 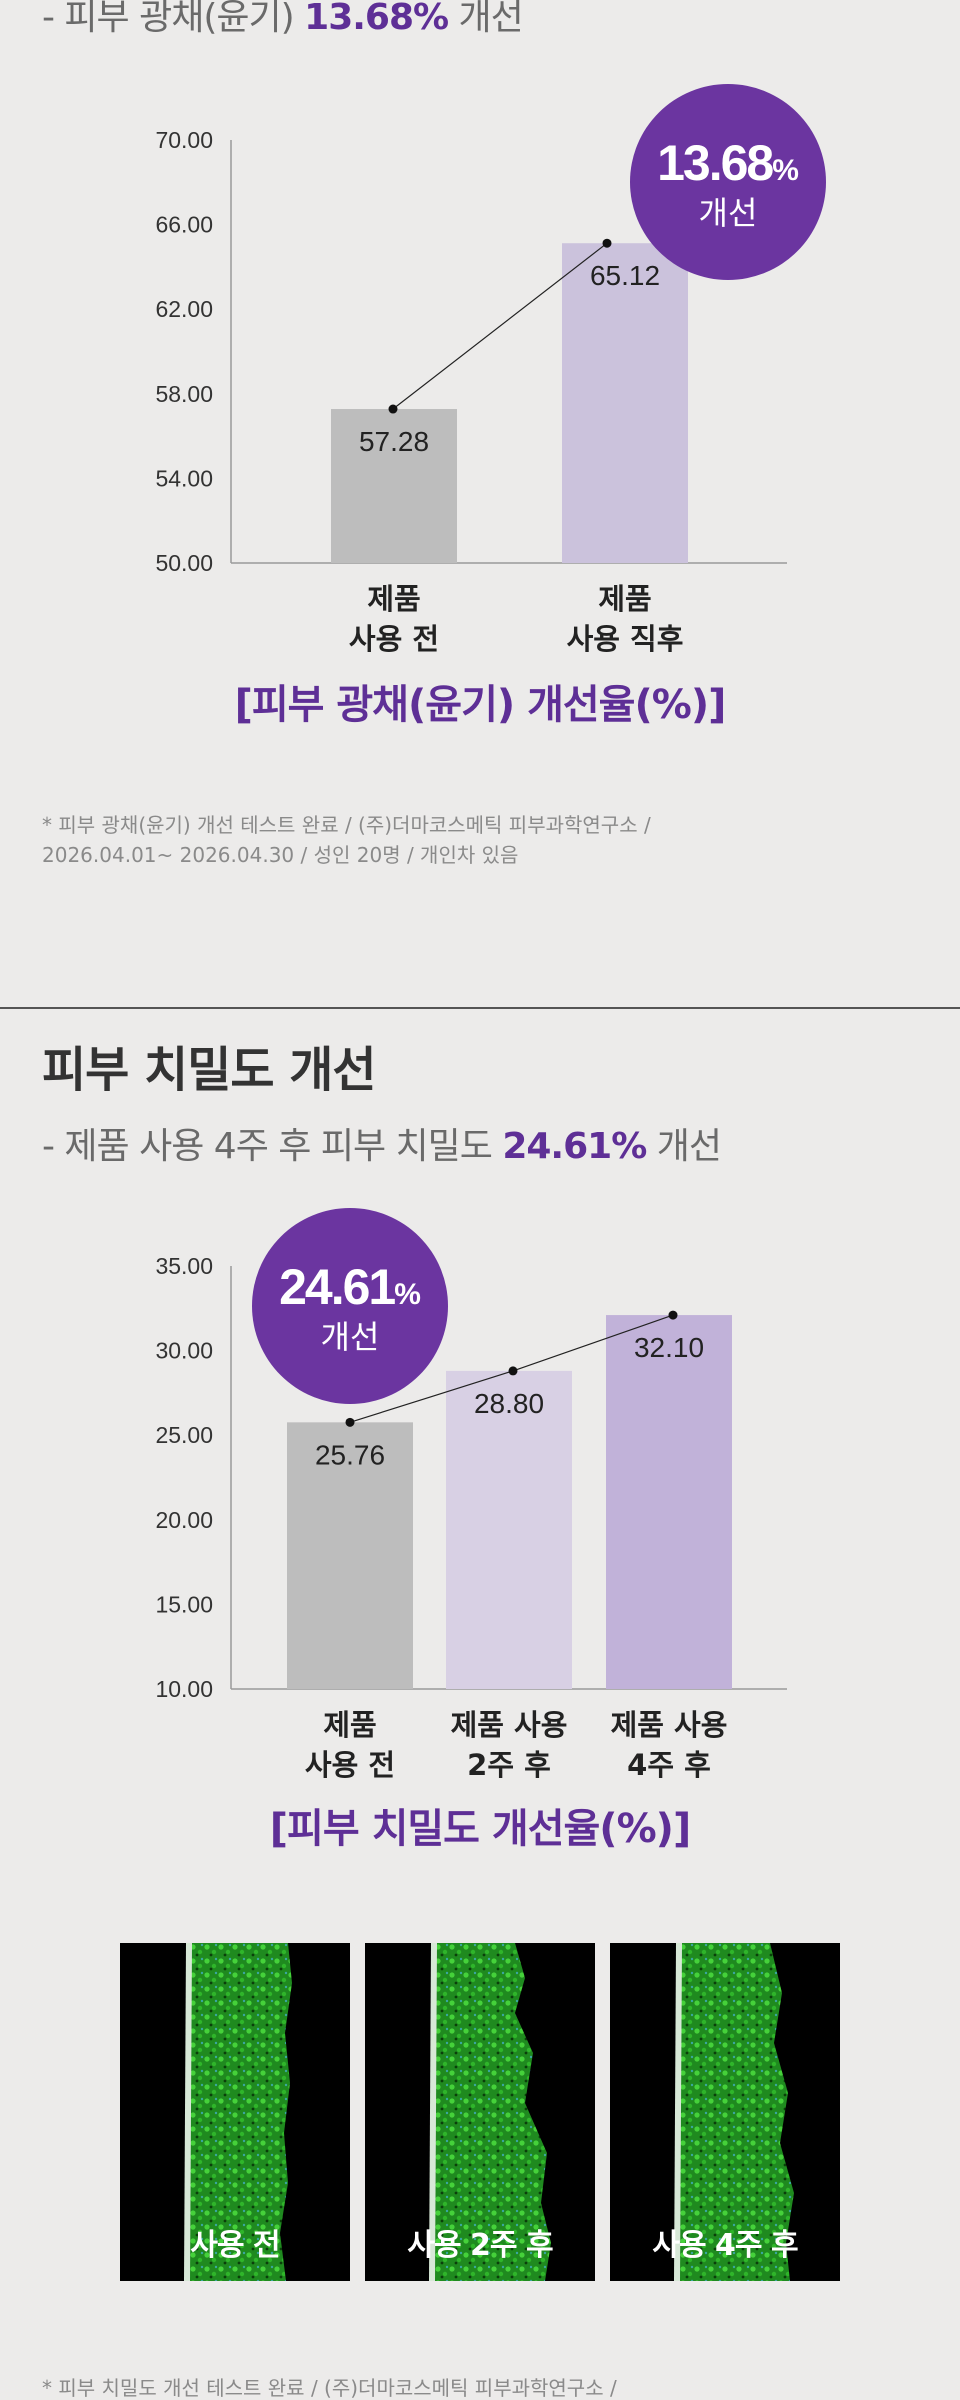 I want to click on data-label: 65.12, so click(x=625, y=275).